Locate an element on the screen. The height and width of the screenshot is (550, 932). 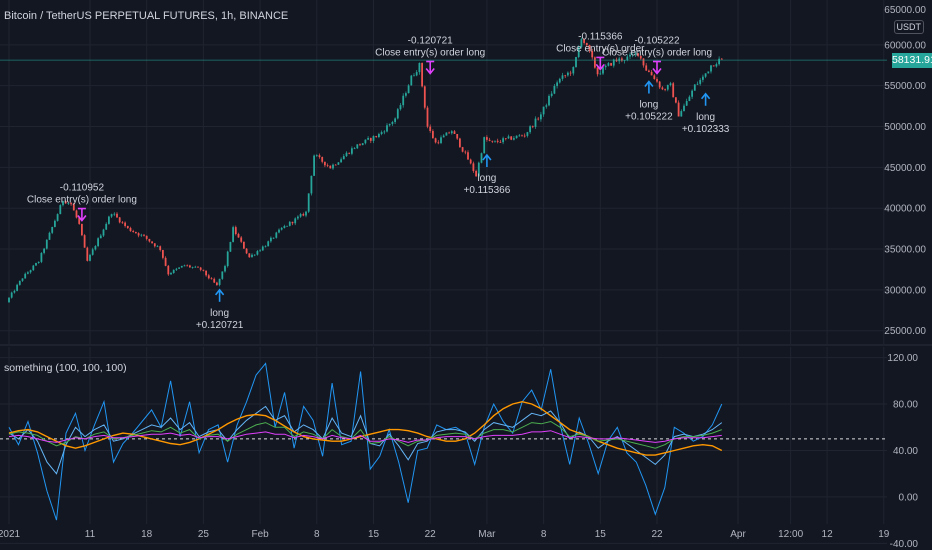
indicator-axis-tick: 0.00 is located at coordinates (909, 497).